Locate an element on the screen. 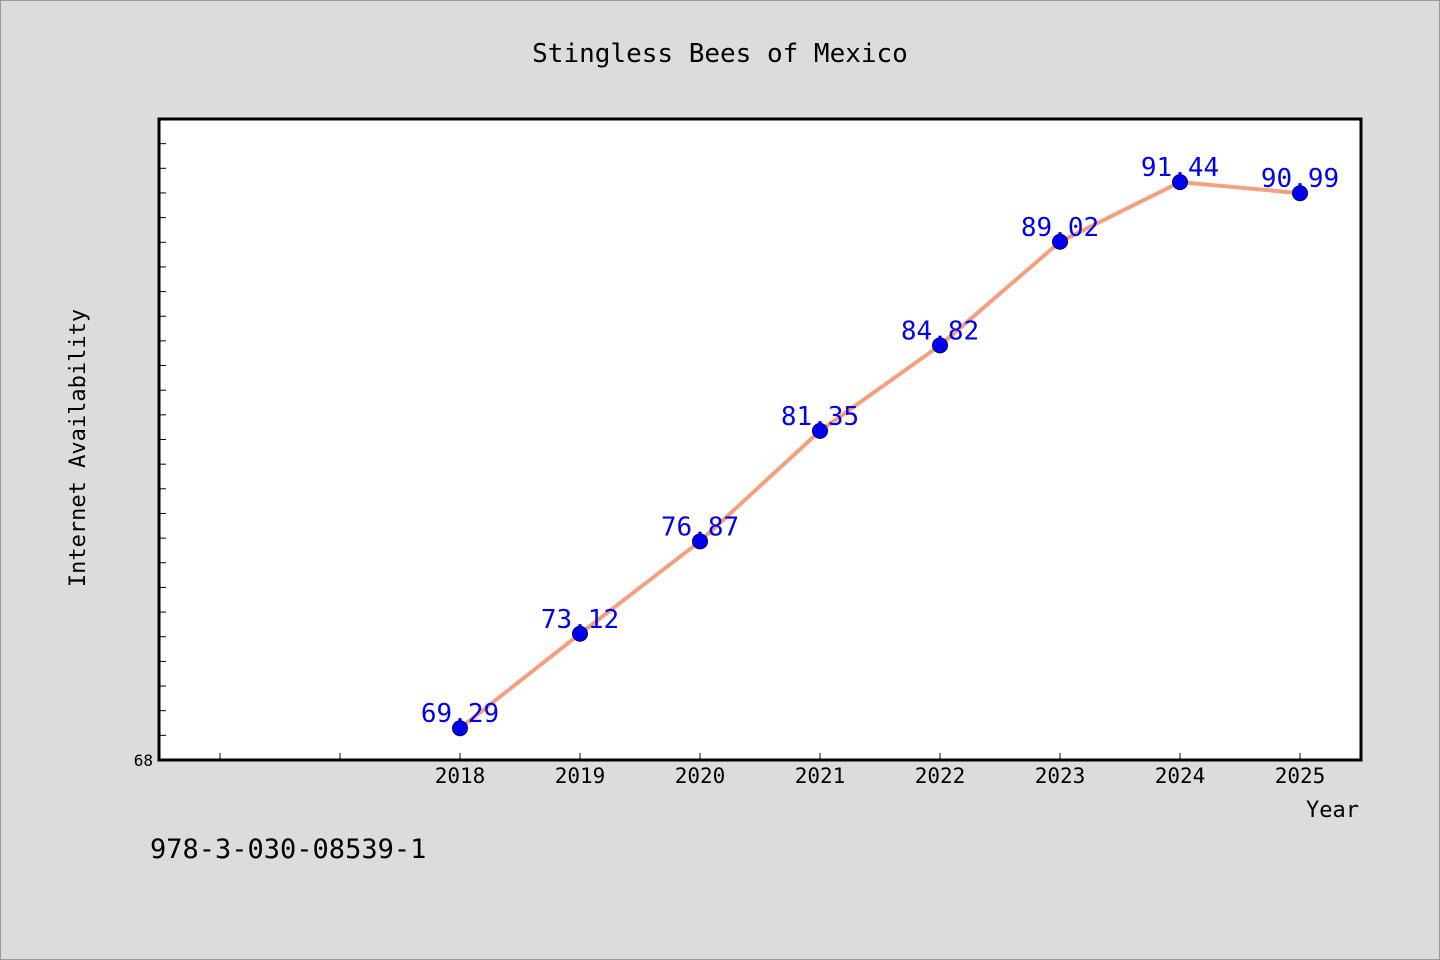 This screenshot has width=1440, height=960. data-label: 81.35 is located at coordinates (820, 417).